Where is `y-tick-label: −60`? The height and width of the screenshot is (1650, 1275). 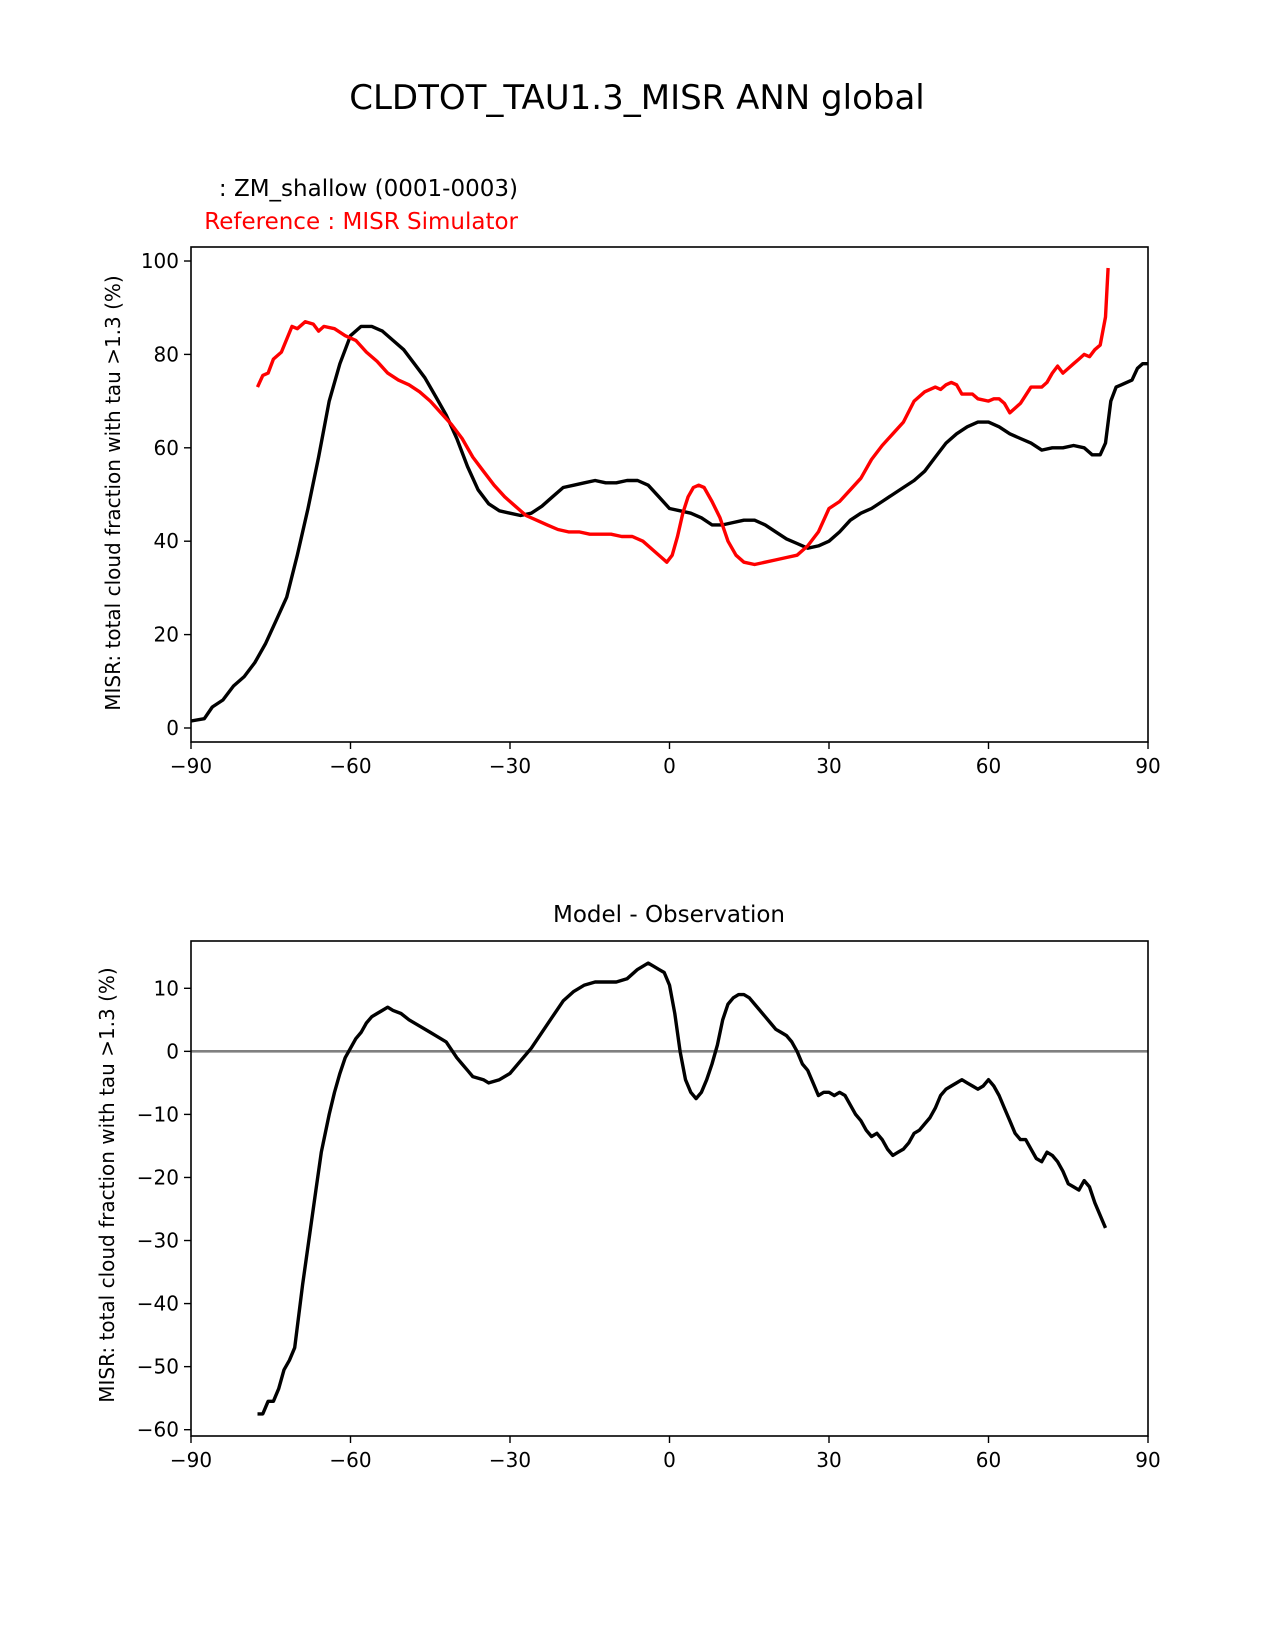 y-tick-label: −60 is located at coordinates (158, 1430).